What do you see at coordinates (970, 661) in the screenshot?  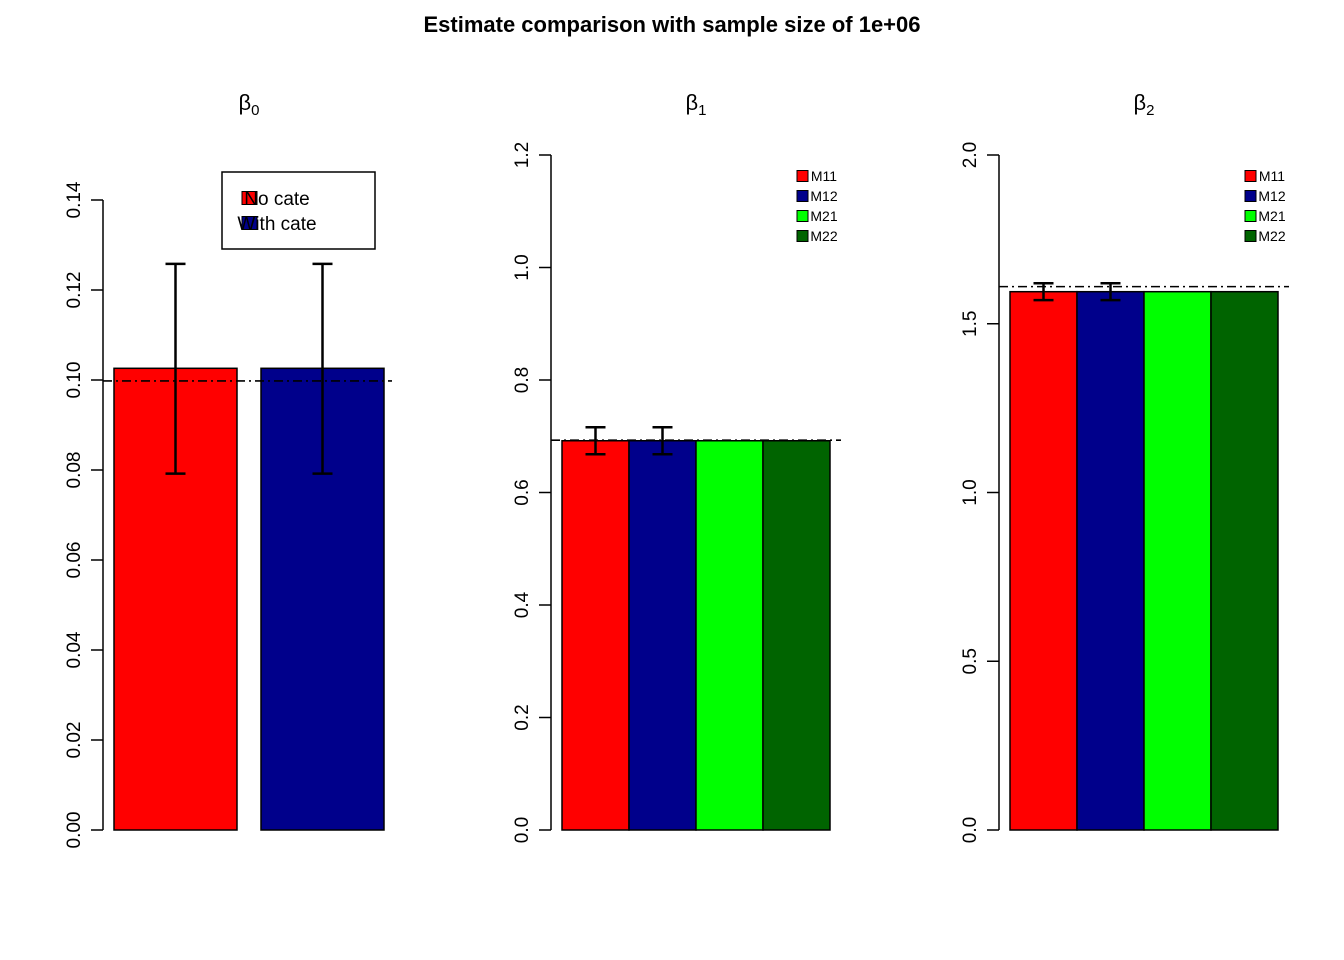 I see `y-tick-label: 0.5` at bounding box center [970, 661].